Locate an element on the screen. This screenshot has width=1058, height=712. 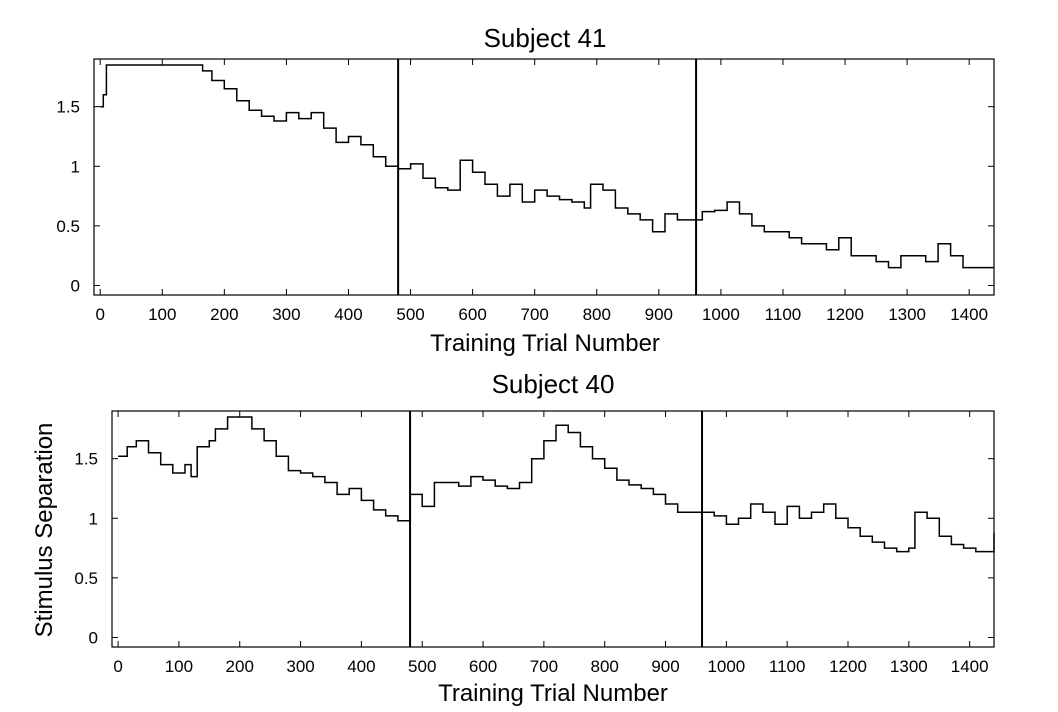
chart-title: Subject 40 is located at coordinates (553, 384).